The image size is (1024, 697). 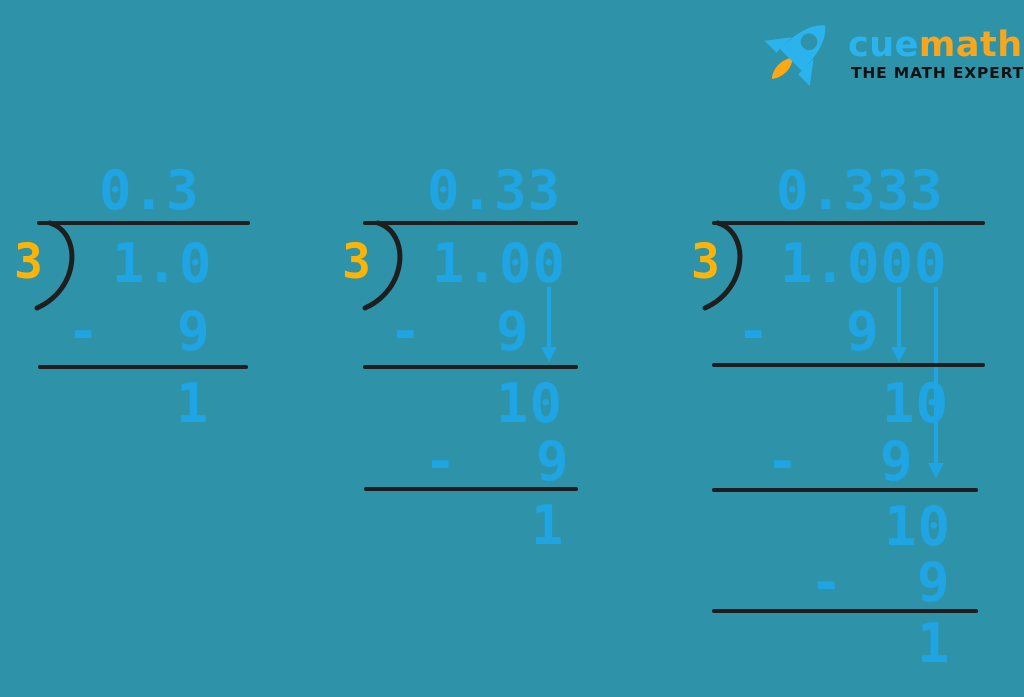 What do you see at coordinates (883, 45) in the screenshot?
I see `brand-cue: cue` at bounding box center [883, 45].